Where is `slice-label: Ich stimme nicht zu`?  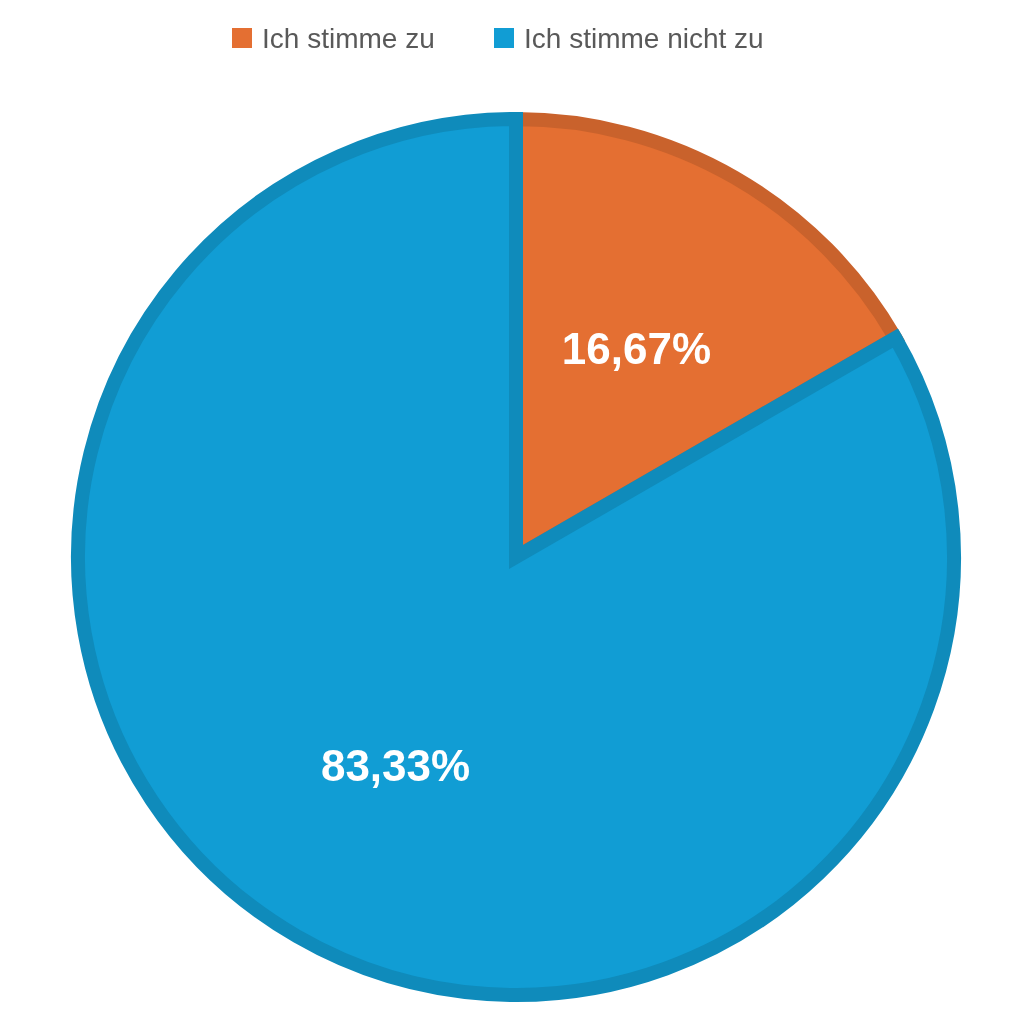
slice-label: Ich stimme nicht zu is located at coordinates (644, 38).